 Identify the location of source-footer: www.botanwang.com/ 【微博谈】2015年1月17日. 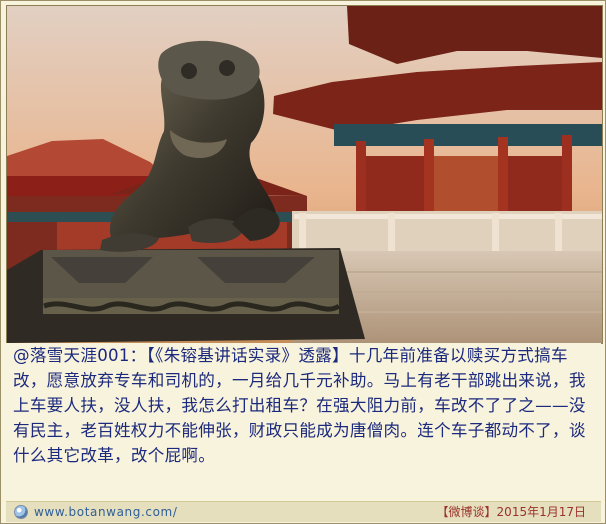
(303, 511).